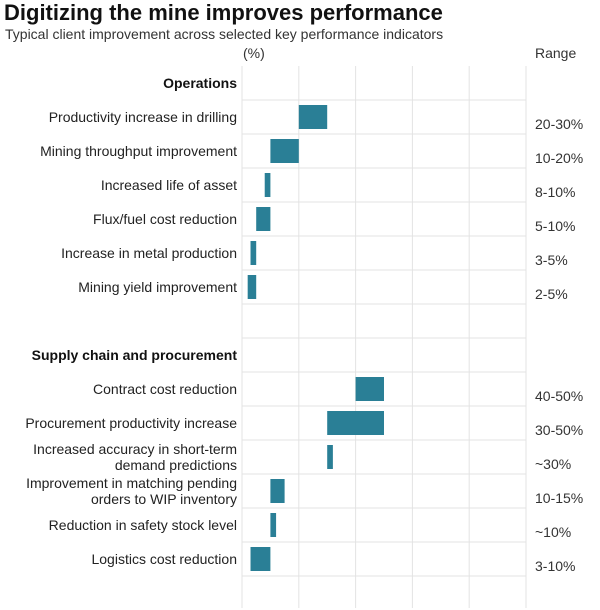  Describe the element at coordinates (559, 158) in the screenshot. I see `range-label: 10-20%` at that location.